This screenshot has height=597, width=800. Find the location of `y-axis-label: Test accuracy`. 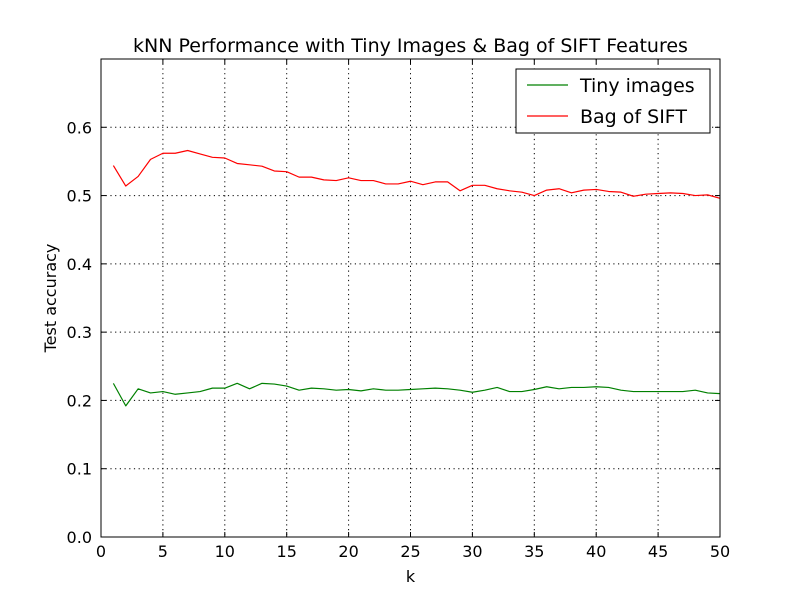

y-axis-label: Test accuracy is located at coordinates (50, 299).